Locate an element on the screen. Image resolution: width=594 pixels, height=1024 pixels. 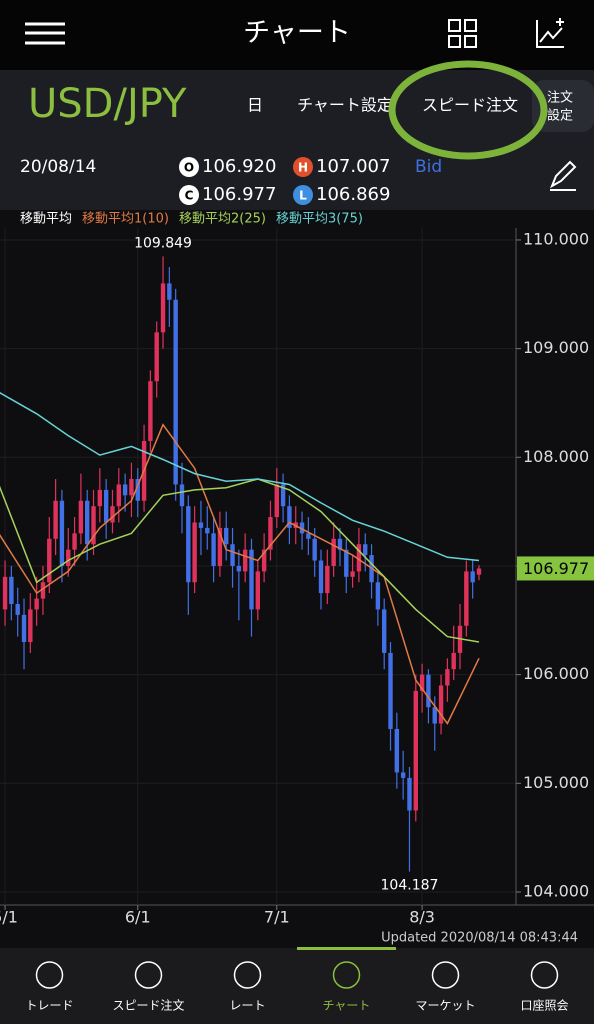
currency-pair: USD/JPY is located at coordinates (107, 104).